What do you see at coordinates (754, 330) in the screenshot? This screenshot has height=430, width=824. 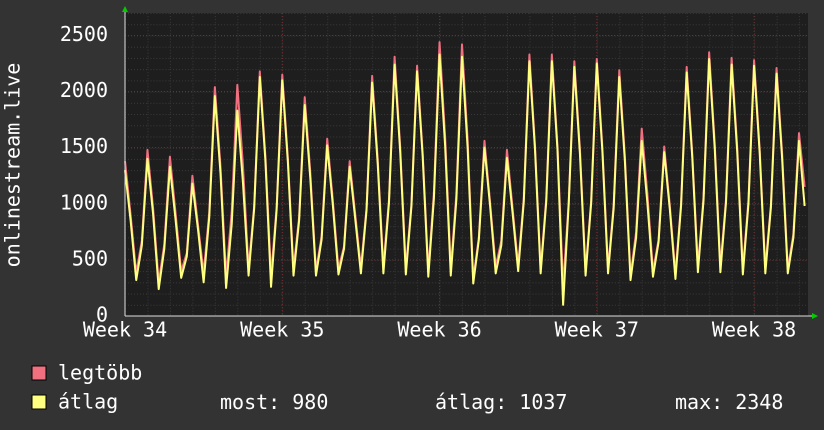 I see `x-tick-label: Week 38` at bounding box center [754, 330].